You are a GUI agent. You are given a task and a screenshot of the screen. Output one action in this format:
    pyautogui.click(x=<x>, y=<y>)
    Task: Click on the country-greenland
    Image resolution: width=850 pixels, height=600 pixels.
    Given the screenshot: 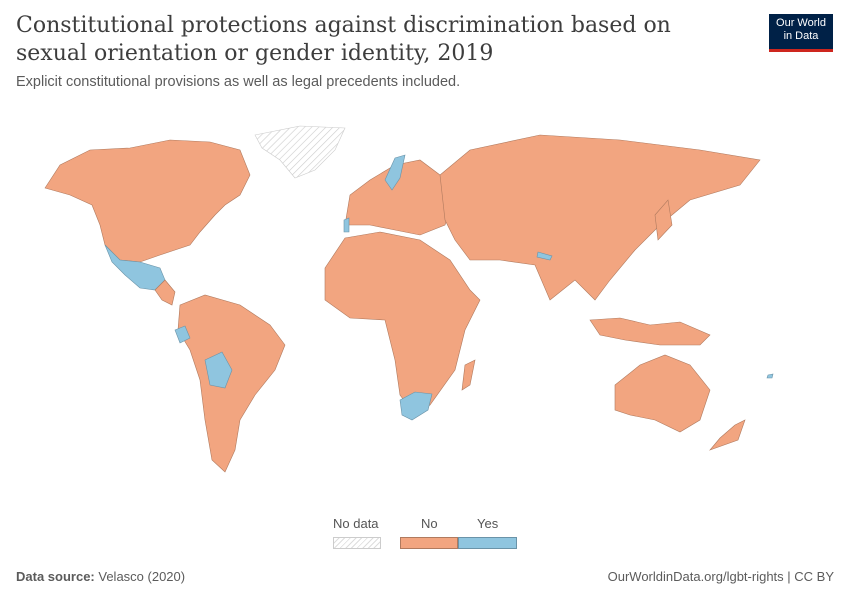 What is the action you would take?
    pyautogui.click(x=300, y=152)
    